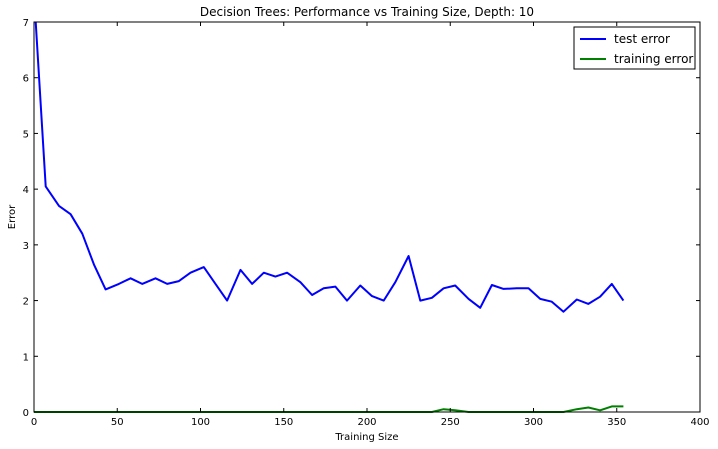  I want to click on x-tick-label: 350, so click(616, 422).